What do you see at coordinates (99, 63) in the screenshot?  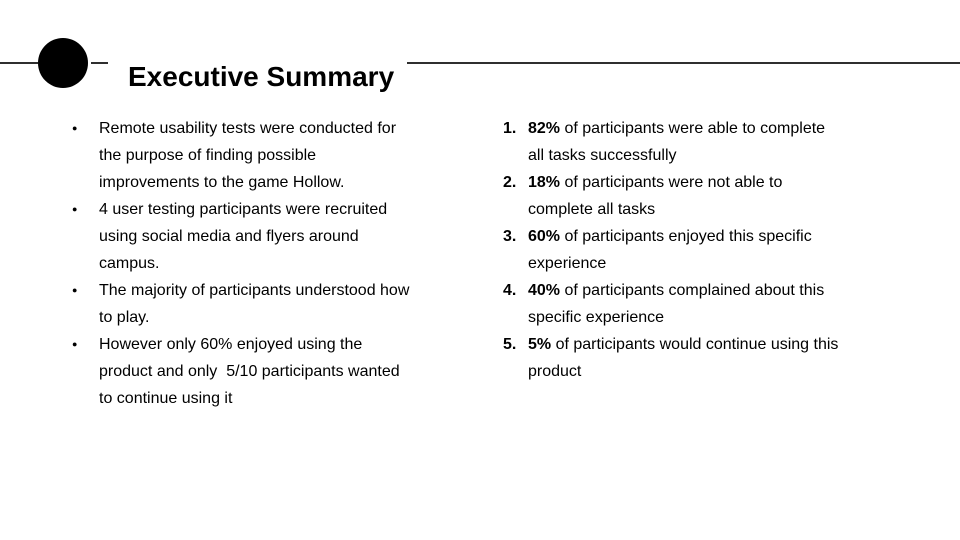 I see `header-rule-mid` at bounding box center [99, 63].